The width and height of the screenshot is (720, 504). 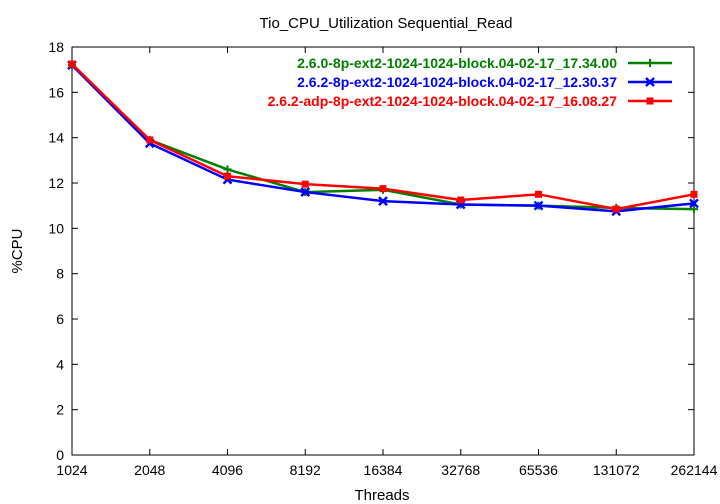 What do you see at coordinates (60, 274) in the screenshot?
I see `y-tick-label: 8` at bounding box center [60, 274].